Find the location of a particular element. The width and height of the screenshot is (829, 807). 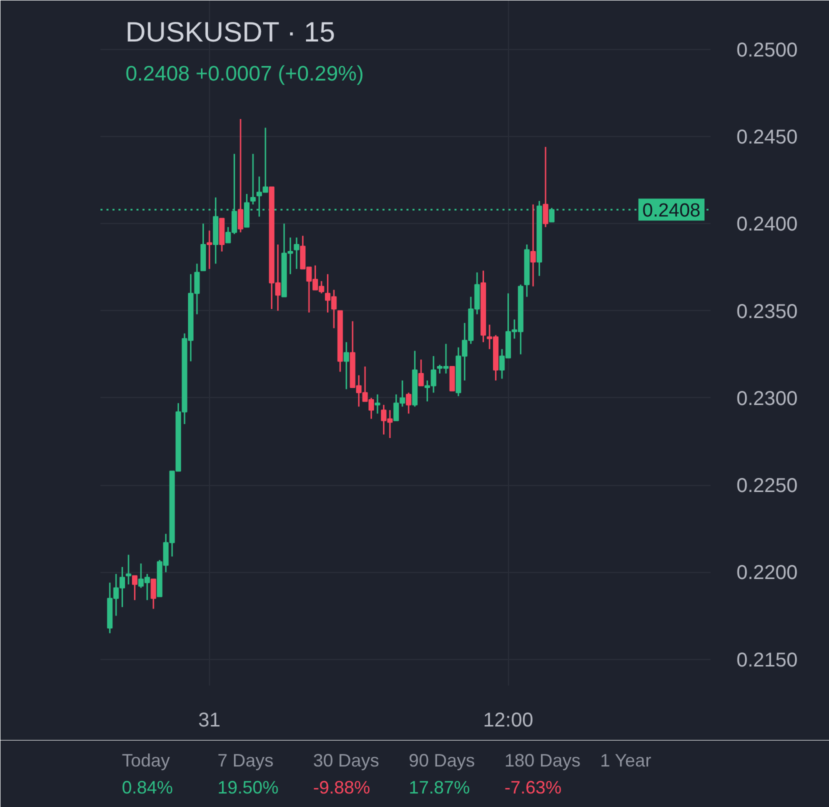

y-tick-label: 0.2250 is located at coordinates (767, 486).